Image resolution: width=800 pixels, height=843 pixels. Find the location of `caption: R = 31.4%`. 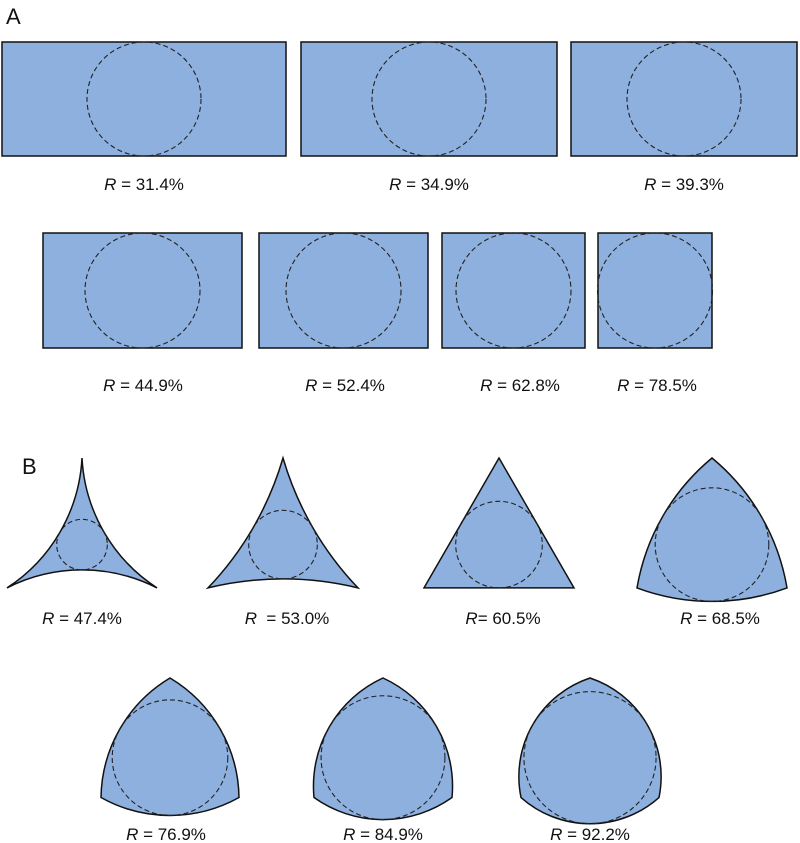

caption: R = 31.4% is located at coordinates (144, 184).